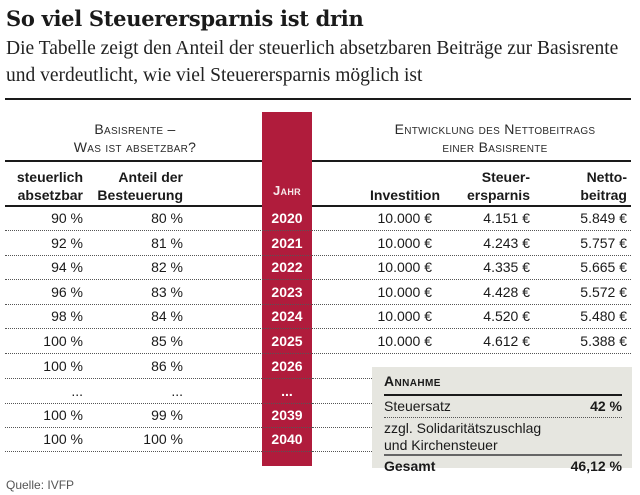 The image size is (640, 495). Describe the element at coordinates (603, 267) in the screenshot. I see `cell-netto: 5.665 €` at that location.